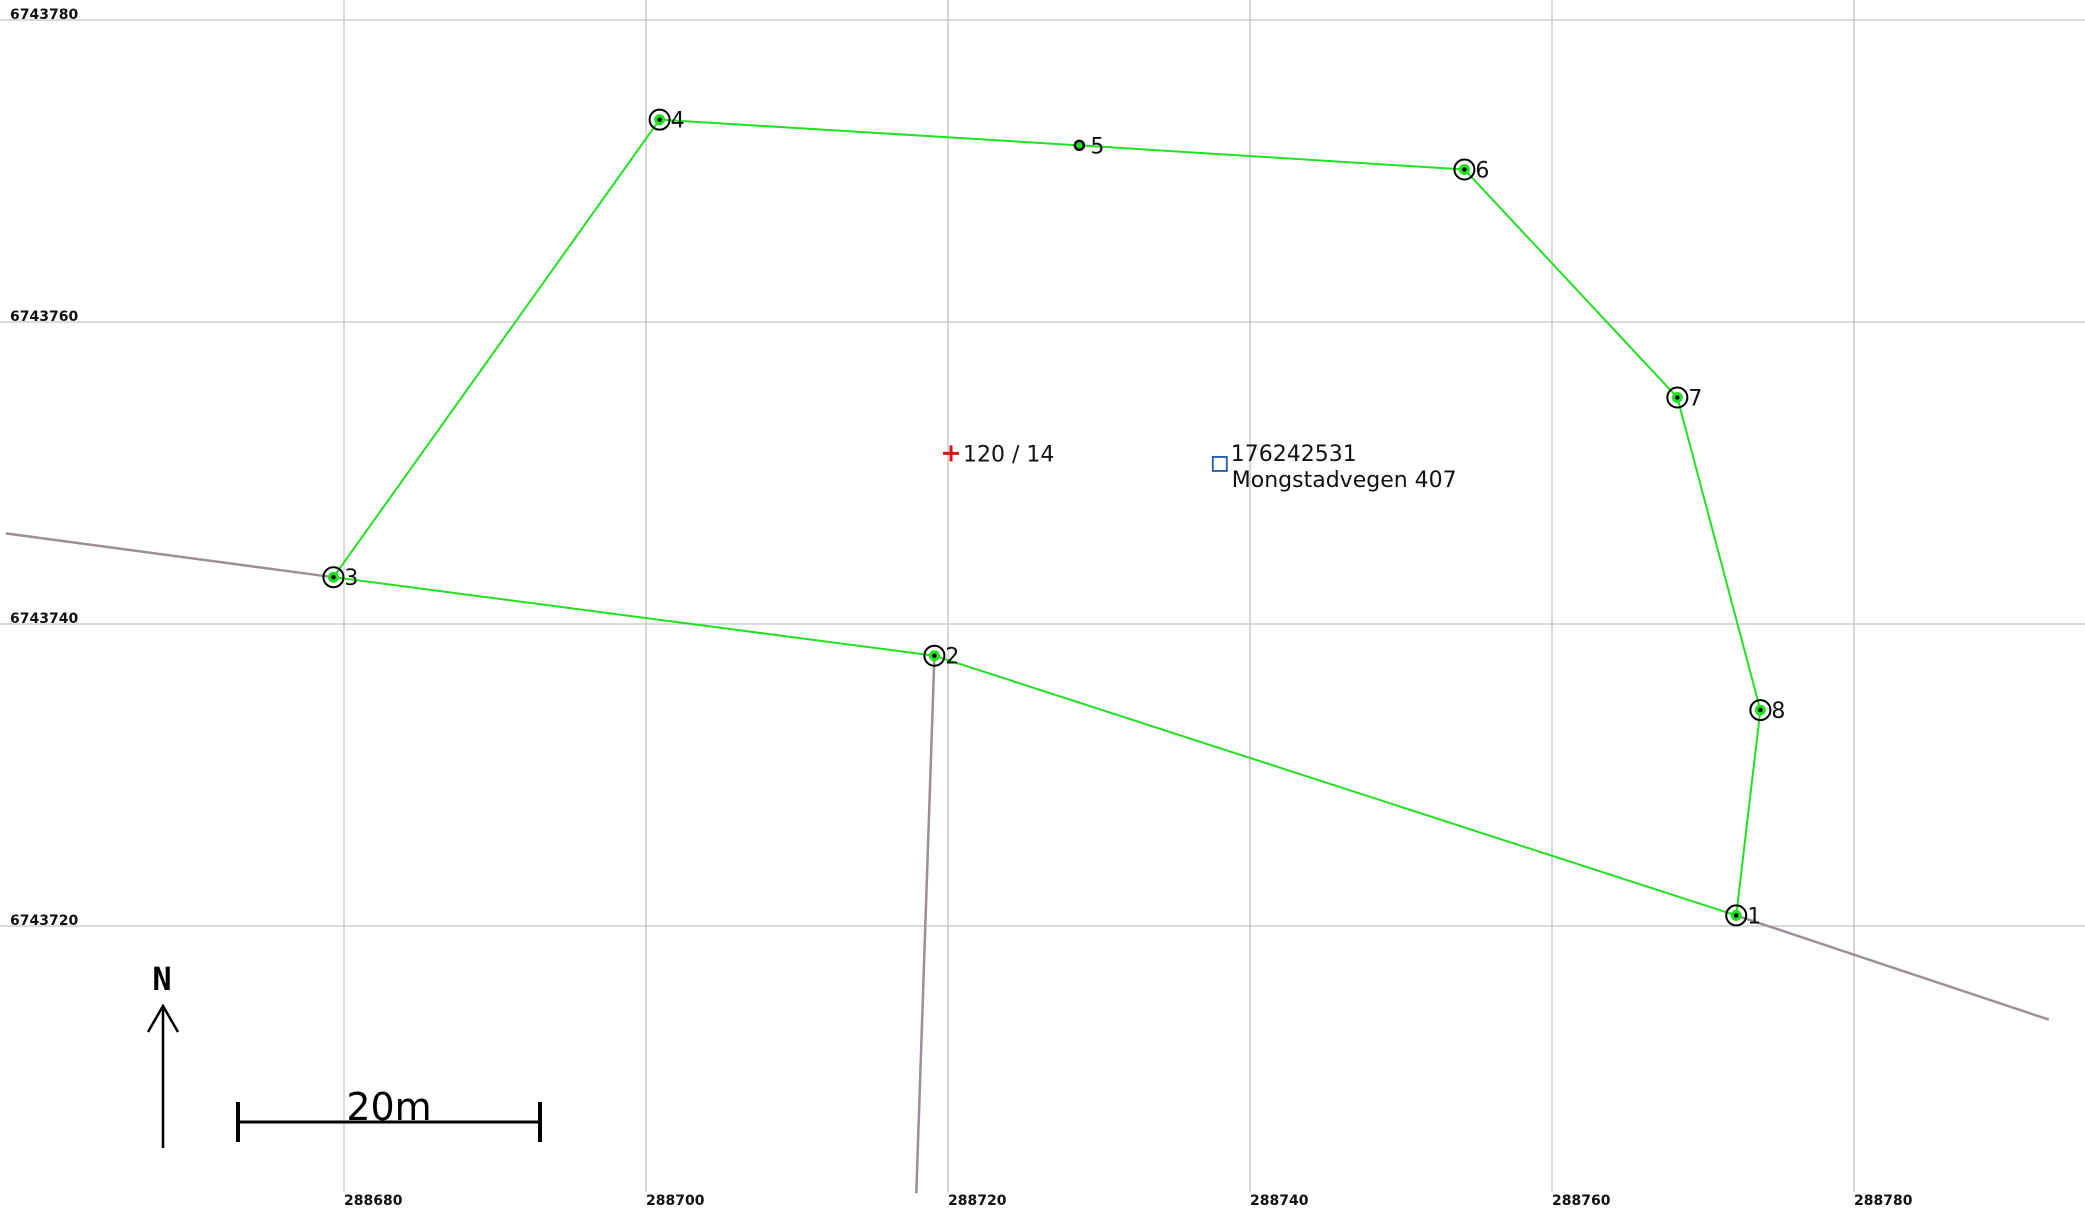 Image resolution: width=2085 pixels, height=1208 pixels. Describe the element at coordinates (161, 979) in the screenshot. I see `north-arrow-label: N` at that location.